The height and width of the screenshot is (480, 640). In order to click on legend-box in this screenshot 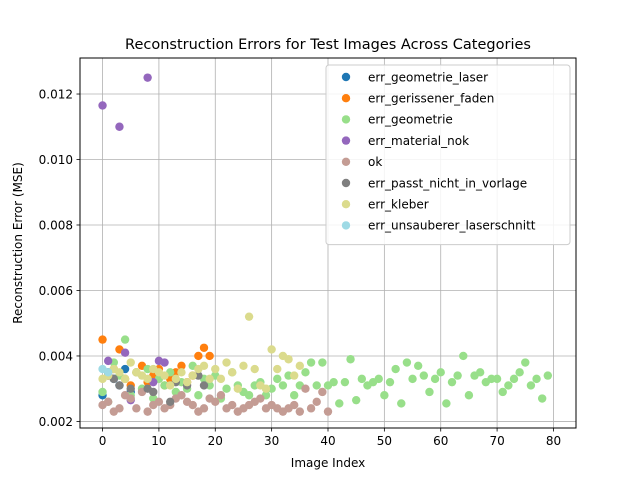, I will do `click(448, 155)`.